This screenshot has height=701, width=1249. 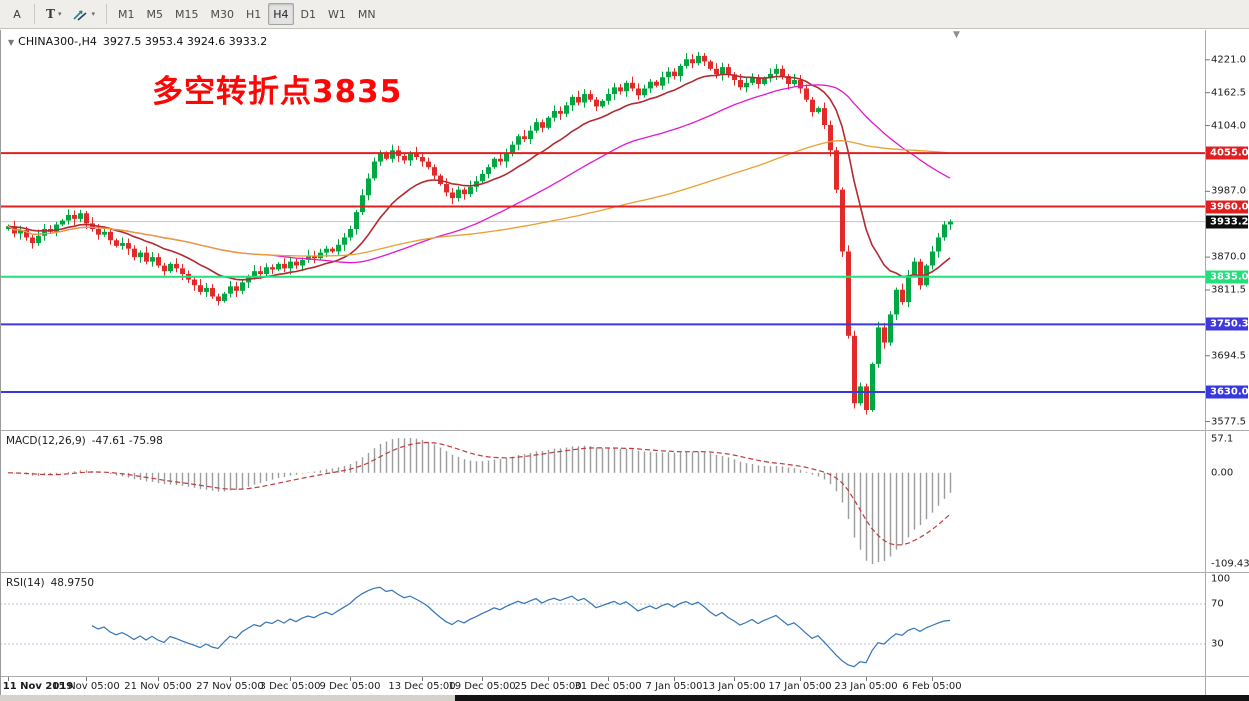 What do you see at coordinates (624, 14) in the screenshot?
I see `main-toolbar: A T ▾ ▾ M1 M5 M15 M30 H1 H4 D1 W1 MN` at bounding box center [624, 14].